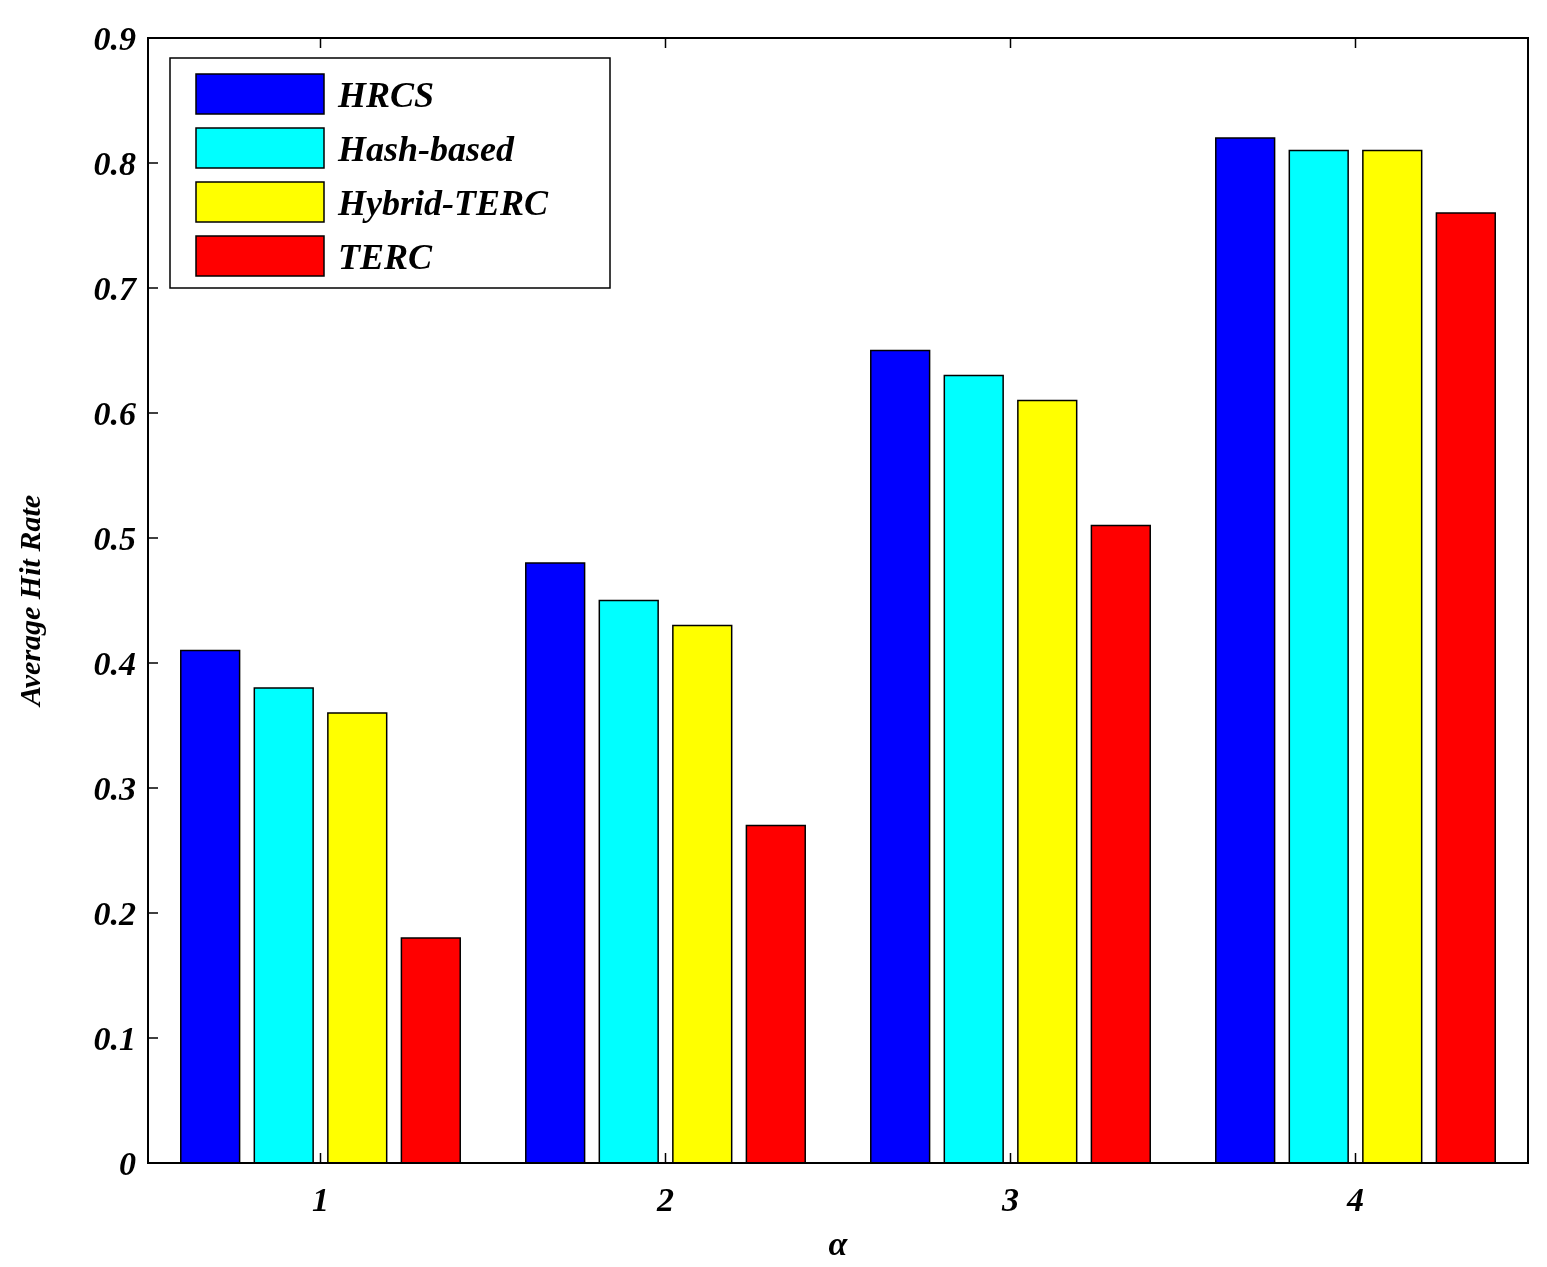 The image size is (1547, 1267). I want to click on y-tick-label: 0.7, so click(115, 288).